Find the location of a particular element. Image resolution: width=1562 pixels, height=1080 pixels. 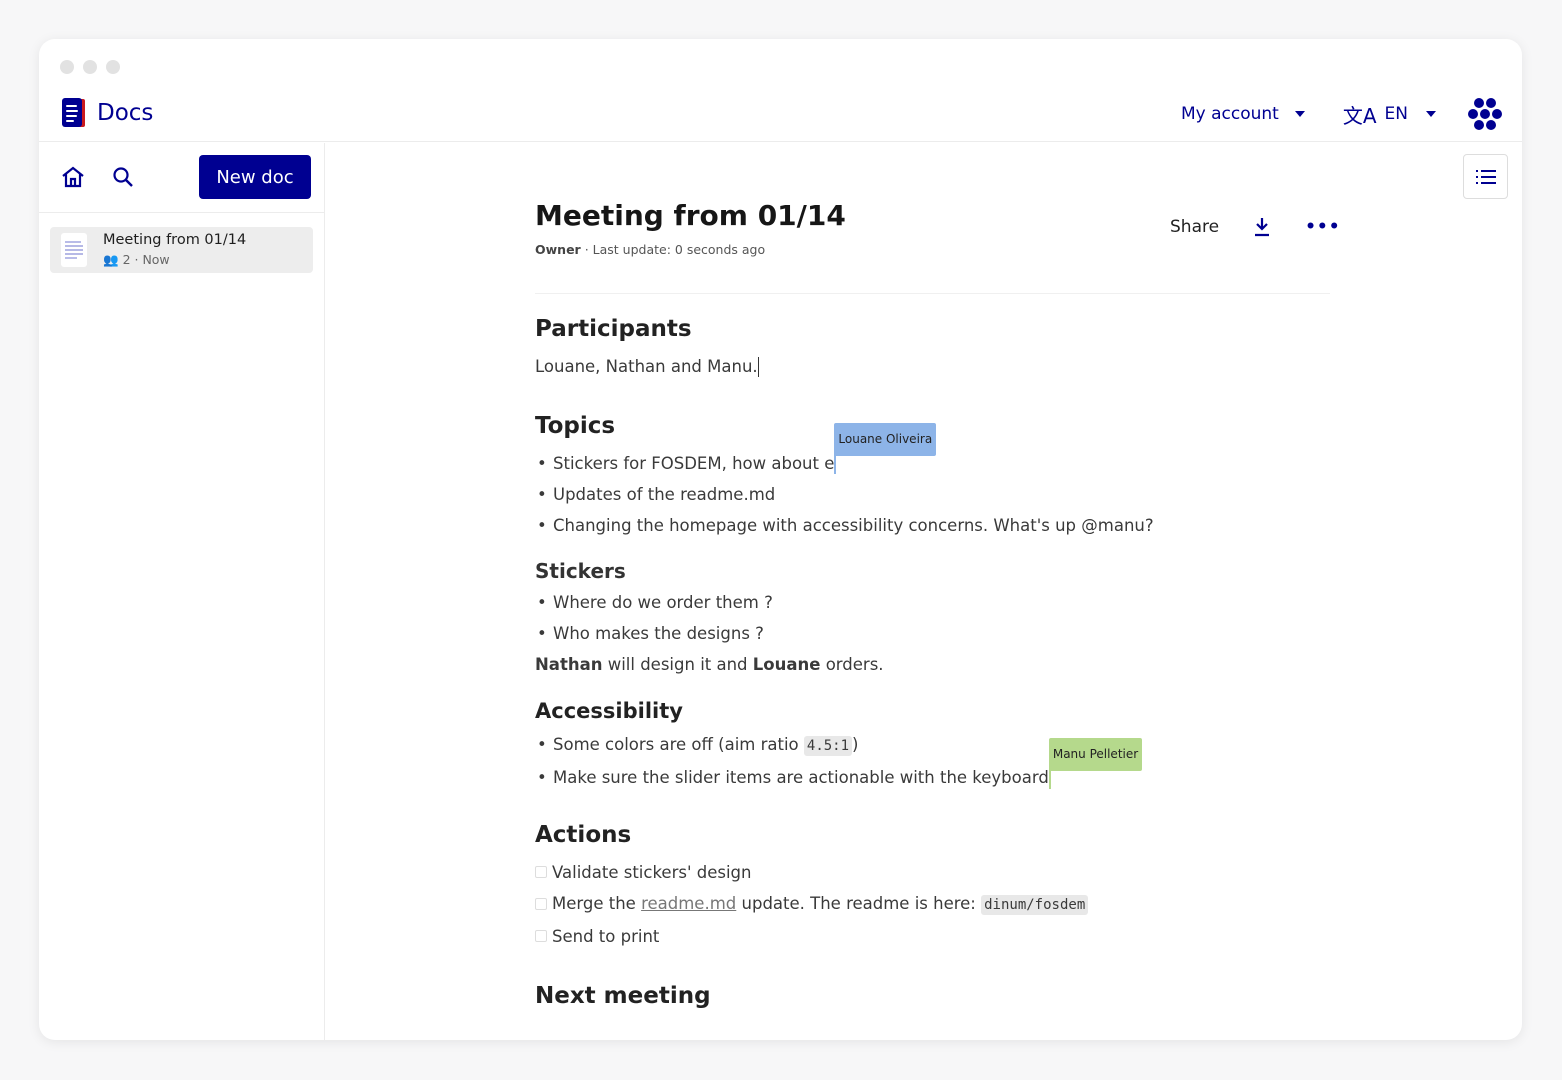

logo: Docs is located at coordinates (107, 113).